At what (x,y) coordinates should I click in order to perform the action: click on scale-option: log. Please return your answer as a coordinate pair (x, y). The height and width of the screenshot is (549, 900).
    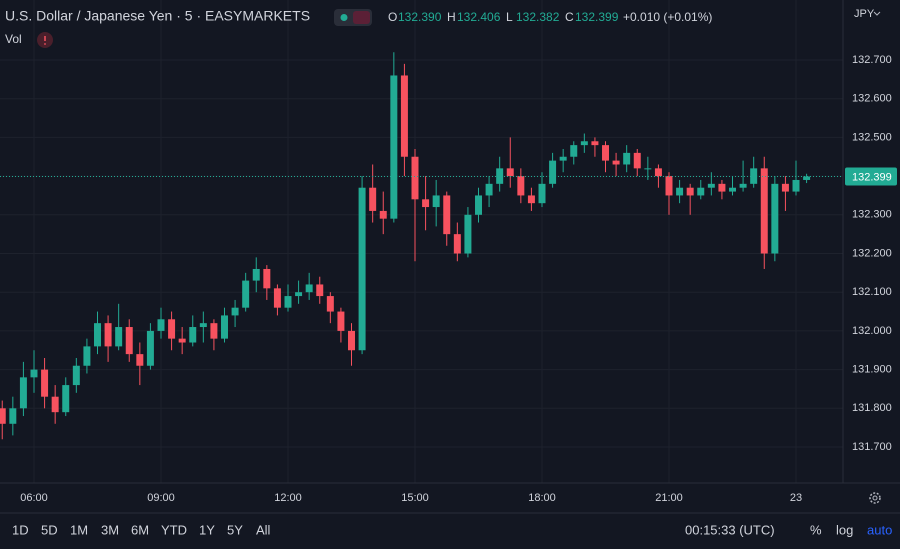
    Looking at the image, I should click on (844, 529).